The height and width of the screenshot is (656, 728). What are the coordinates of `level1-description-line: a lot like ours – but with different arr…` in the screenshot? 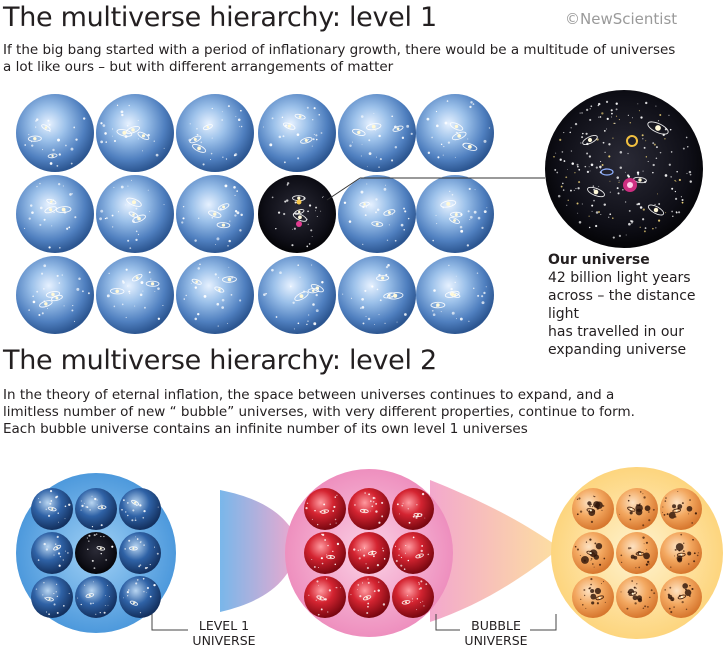 It's located at (198, 67).